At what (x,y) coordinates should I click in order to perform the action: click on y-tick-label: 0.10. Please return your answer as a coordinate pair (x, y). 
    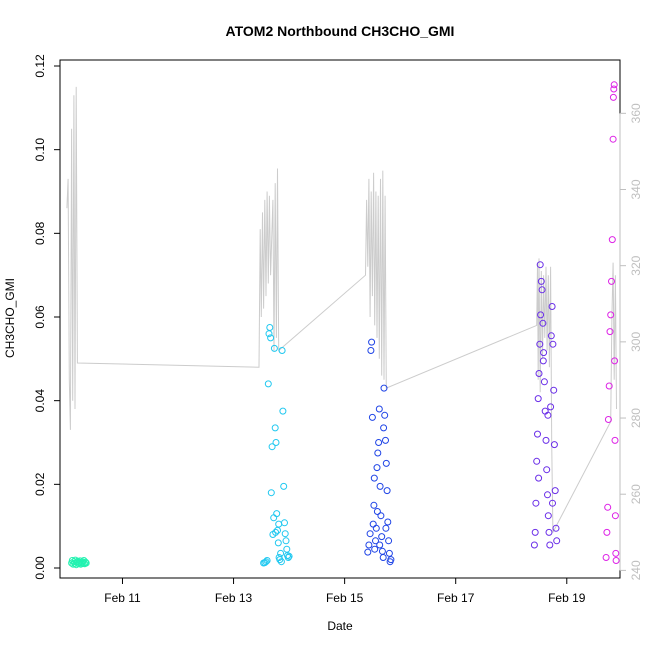
    Looking at the image, I should click on (40, 150).